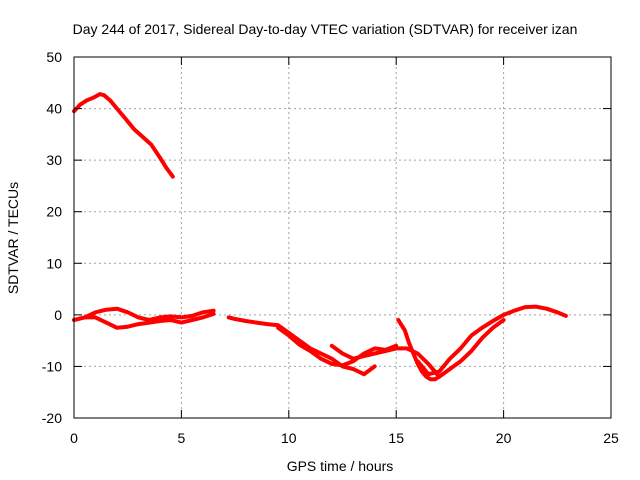 The width and height of the screenshot is (640, 480). Describe the element at coordinates (54, 263) in the screenshot. I see `y-tick-label: 10` at that location.